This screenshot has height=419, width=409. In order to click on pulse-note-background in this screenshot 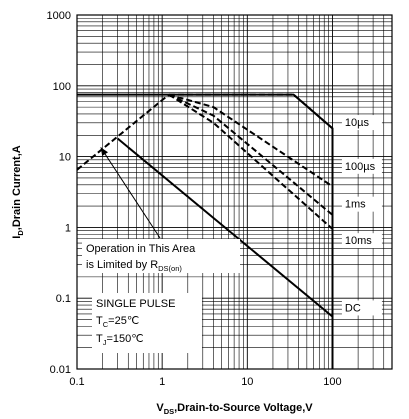, I will do `click(147, 323)`.